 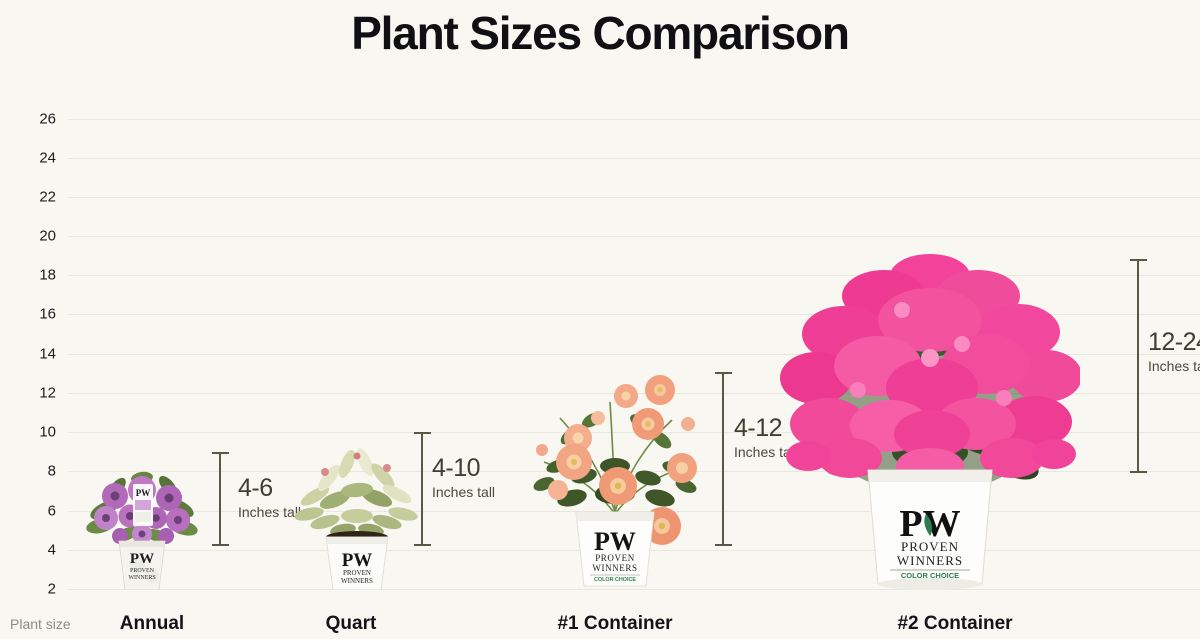 What do you see at coordinates (766, 452) in the screenshot?
I see `measure-unit-container-1: Inches tall` at bounding box center [766, 452].